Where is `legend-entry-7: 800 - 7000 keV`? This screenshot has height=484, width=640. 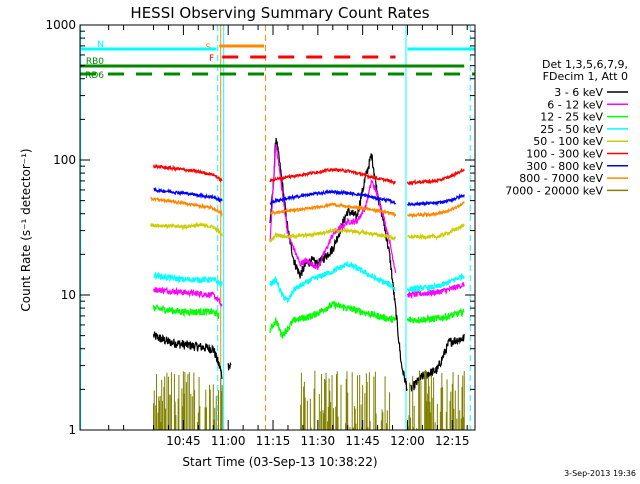 legend-entry-7: 800 - 7000 keV is located at coordinates (573, 178).